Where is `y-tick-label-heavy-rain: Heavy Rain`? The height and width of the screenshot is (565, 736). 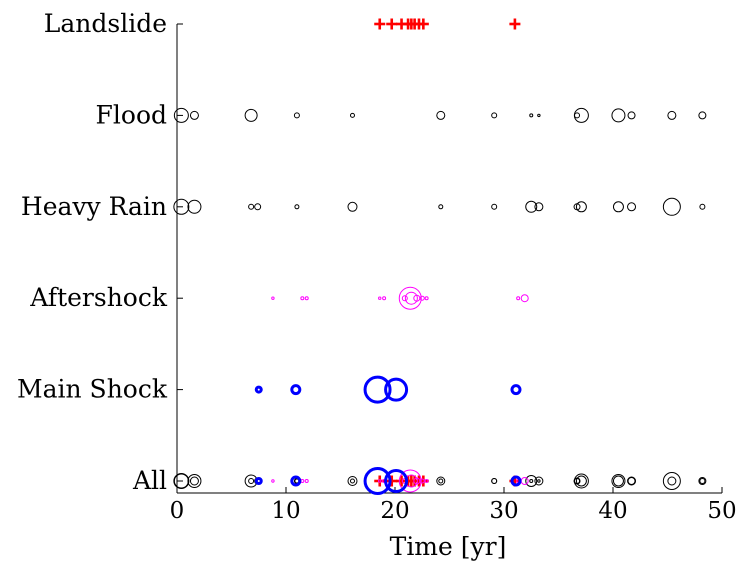
y-tick-label-heavy-rain: Heavy Rain is located at coordinates (94, 206).